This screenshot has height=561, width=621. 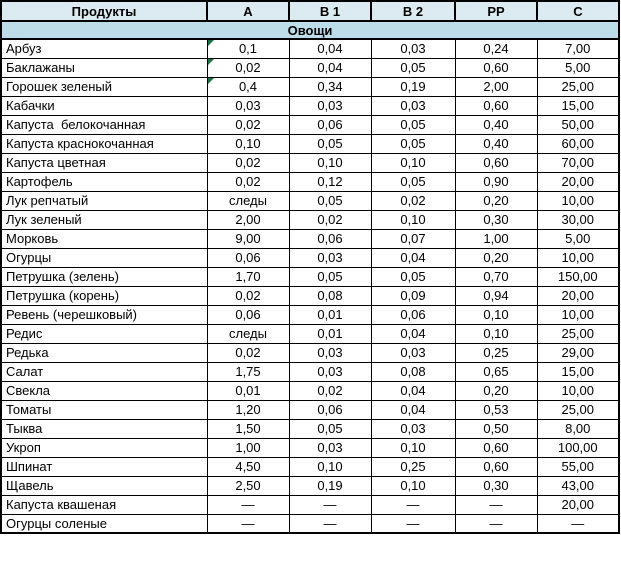 I want to click on value-cell: 0,24, so click(x=496, y=48).